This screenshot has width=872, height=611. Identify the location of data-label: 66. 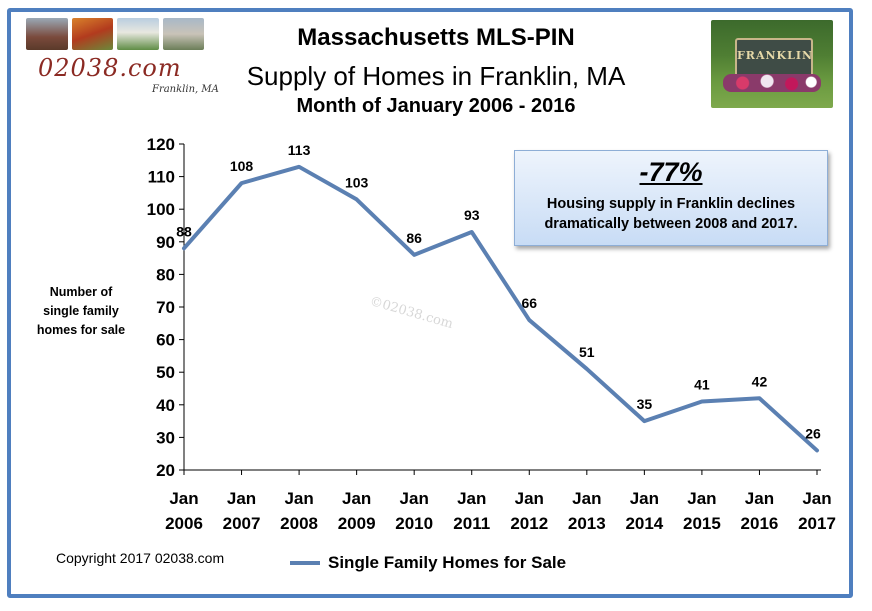
(529, 303).